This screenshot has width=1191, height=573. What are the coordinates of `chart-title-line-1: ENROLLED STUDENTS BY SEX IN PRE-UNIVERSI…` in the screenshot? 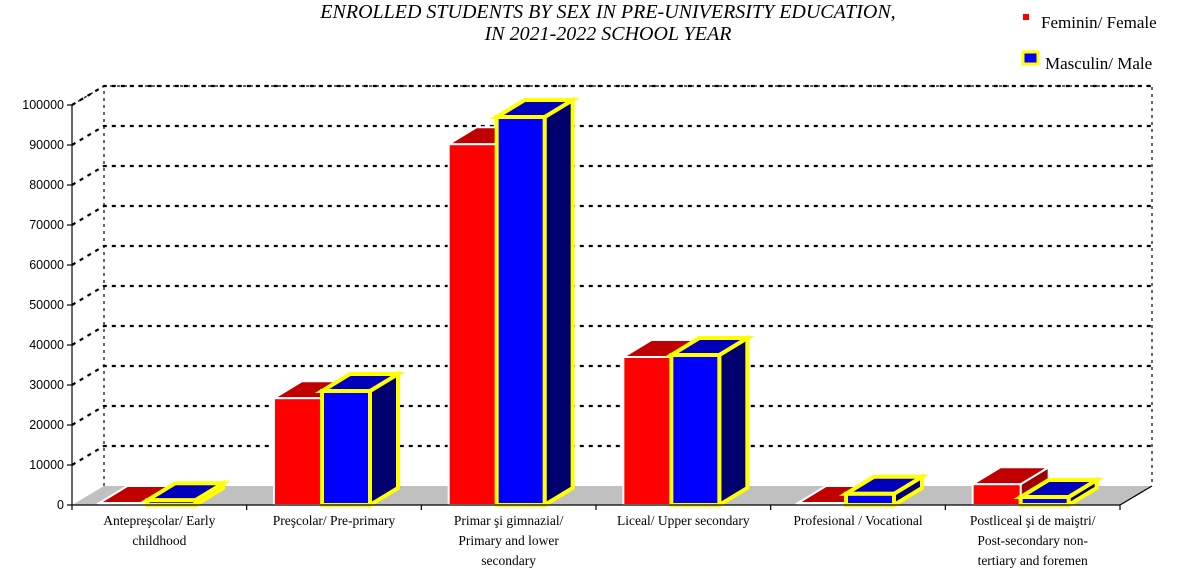 It's located at (607, 12).